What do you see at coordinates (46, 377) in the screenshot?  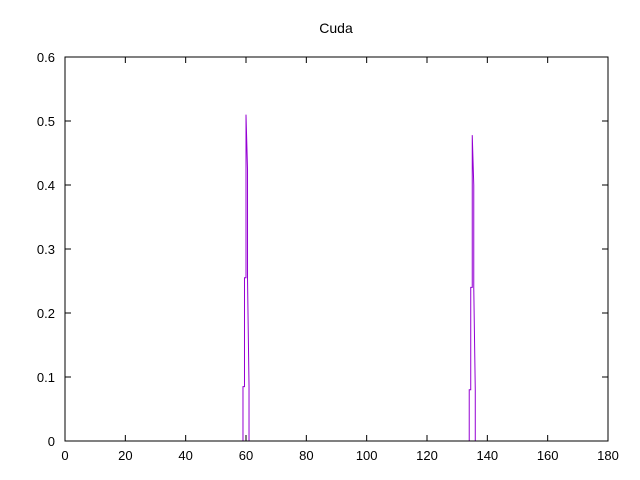 I see `y-tick-label: 0.1` at bounding box center [46, 377].